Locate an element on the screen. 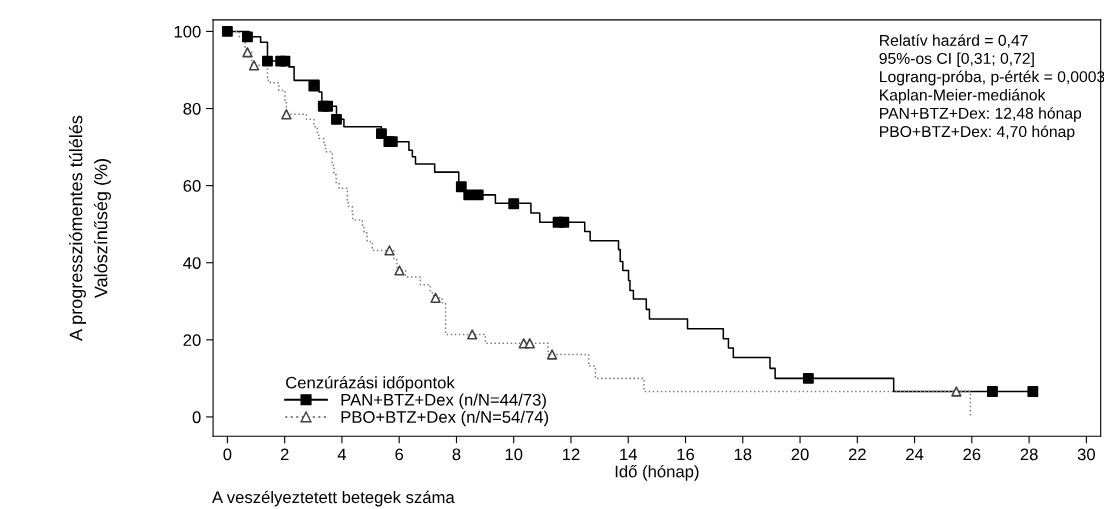 Image resolution: width=1104 pixels, height=509 pixels. y-tick-label: 0 is located at coordinates (196, 417).